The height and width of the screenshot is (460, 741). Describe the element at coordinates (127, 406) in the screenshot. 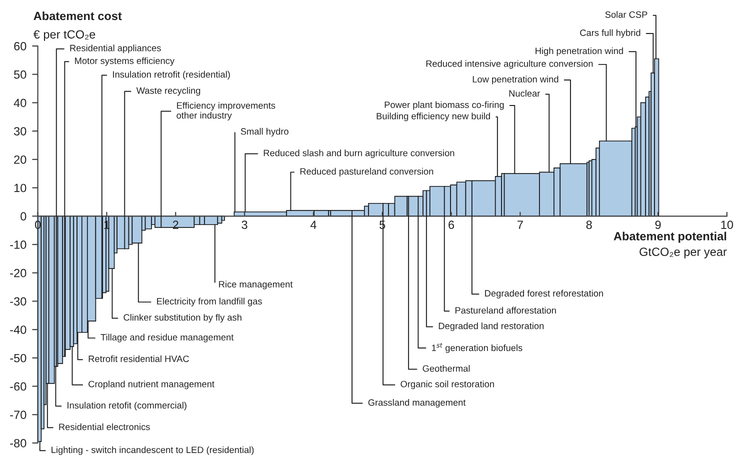

I see `annotation: Insulation retofit (commercial)` at that location.